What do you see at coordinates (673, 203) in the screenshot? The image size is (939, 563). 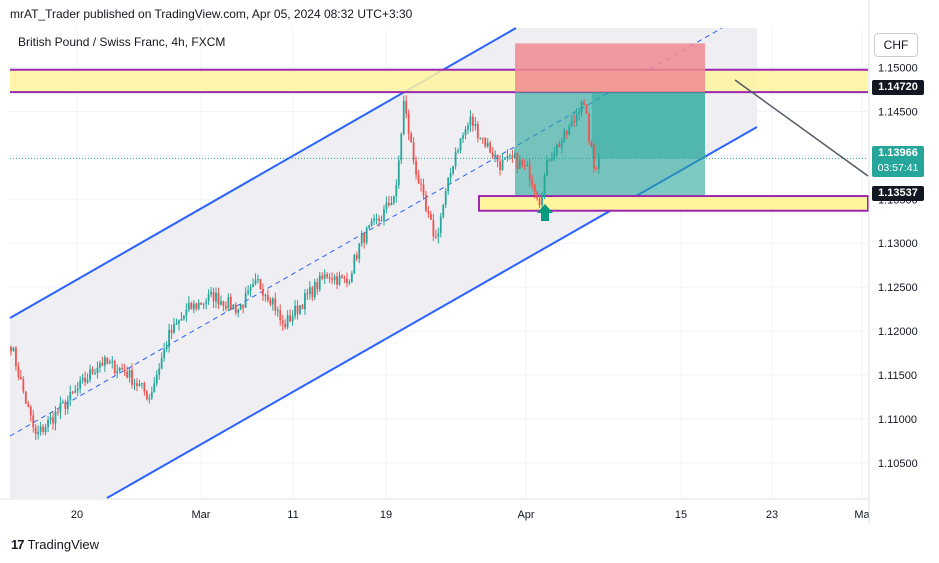 I see `support-zone` at bounding box center [673, 203].